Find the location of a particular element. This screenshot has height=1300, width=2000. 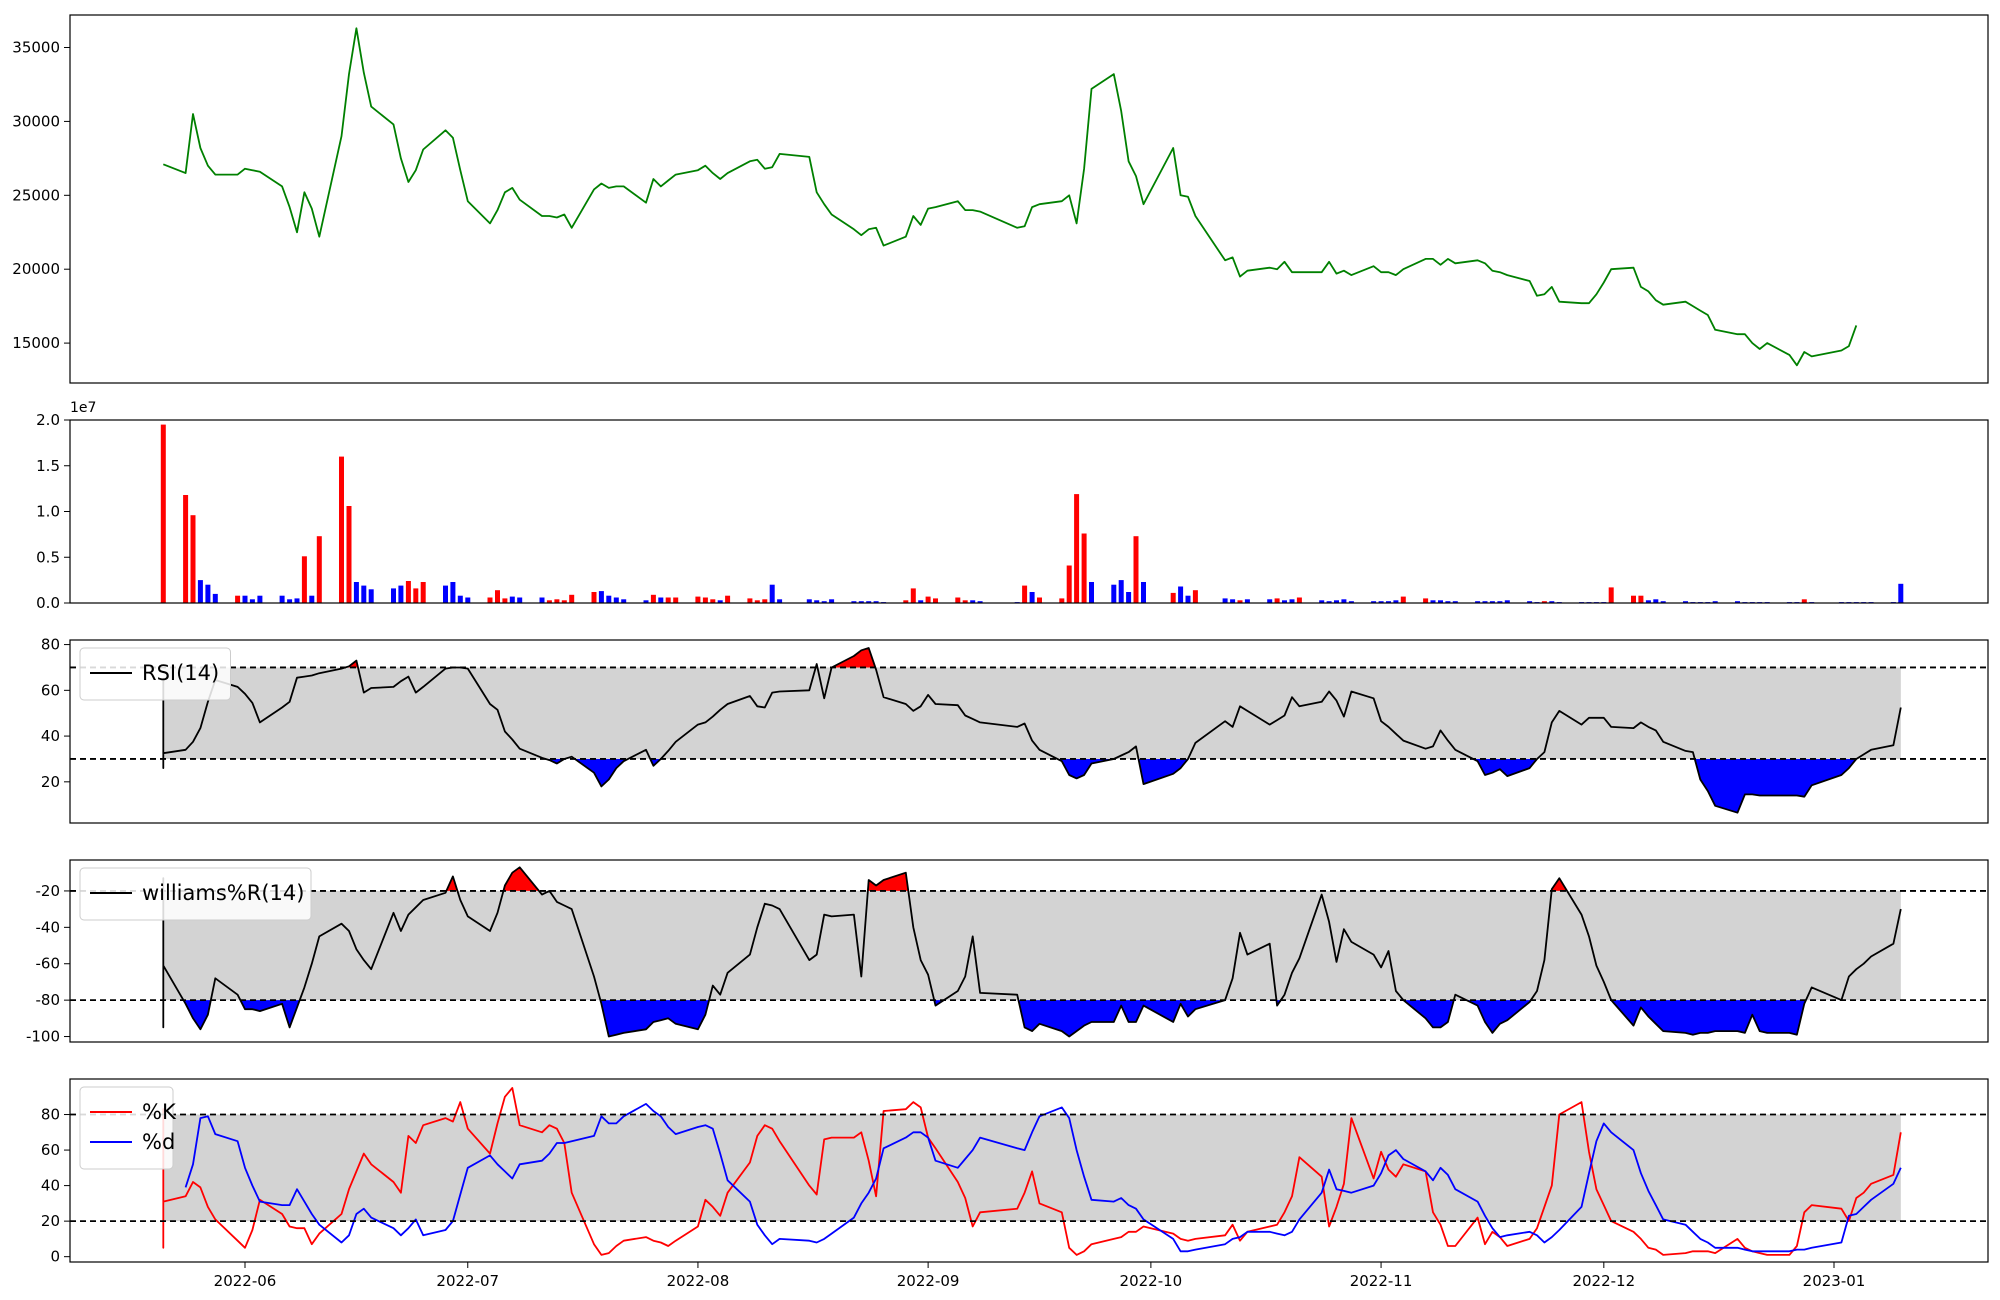

williams-legend-label: williams%R(14) is located at coordinates (223, 893).